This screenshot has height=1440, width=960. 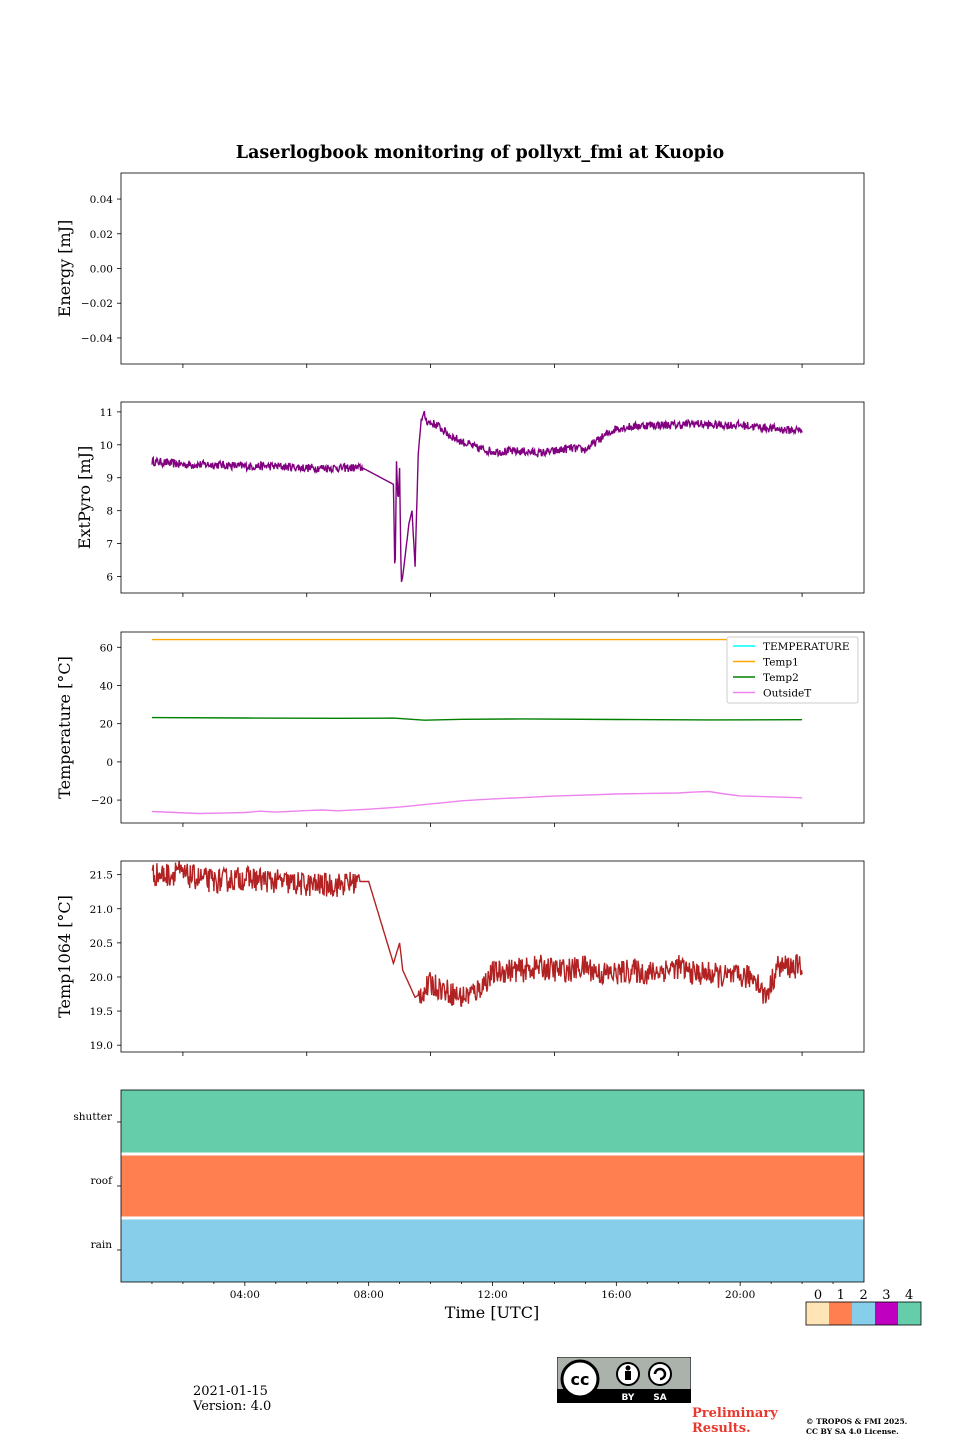 What do you see at coordinates (477, 934) in the screenshot?
I see `series-temp1064` at bounding box center [477, 934].